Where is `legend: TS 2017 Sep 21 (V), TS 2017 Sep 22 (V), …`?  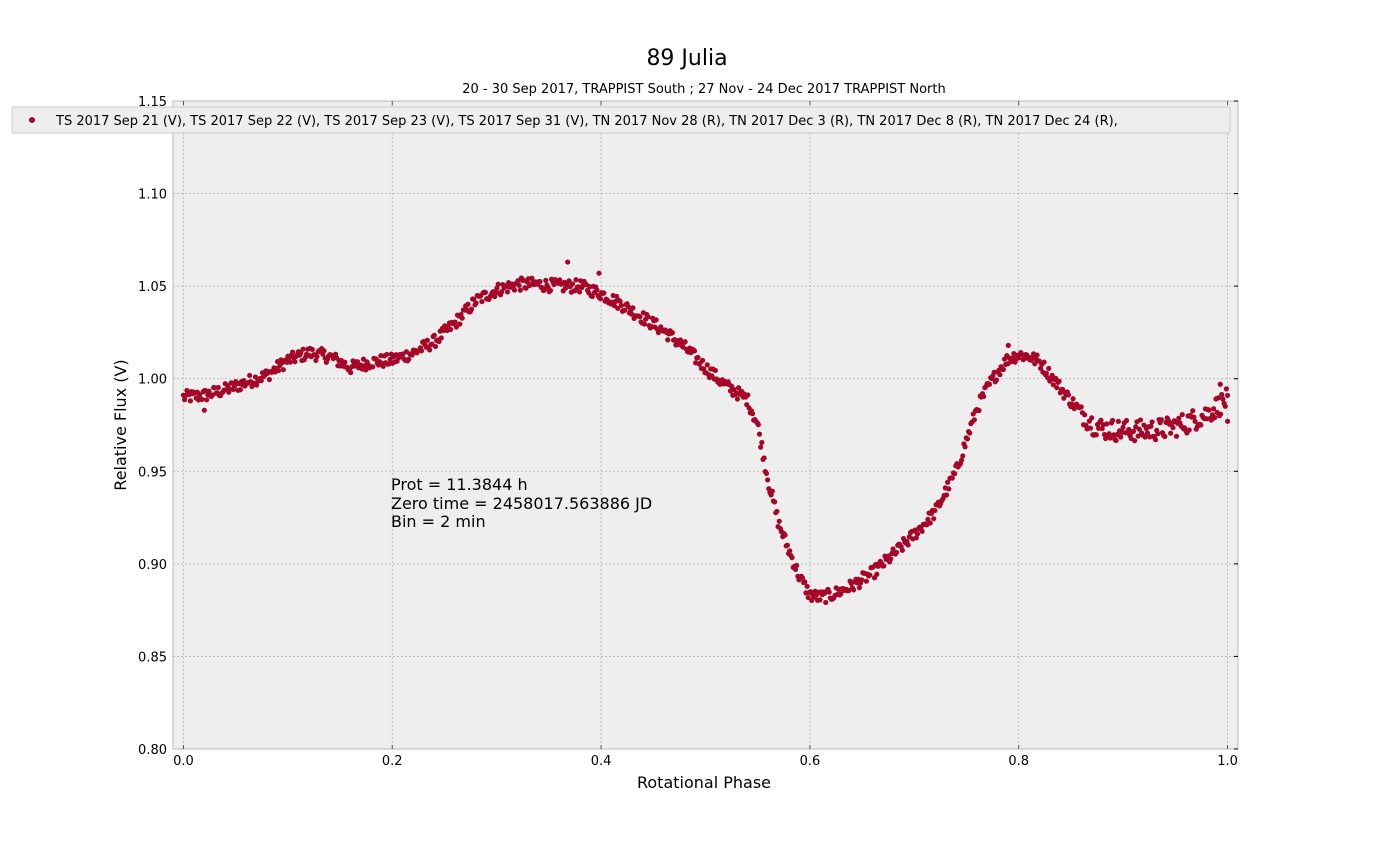 legend: TS 2017 Sep 21 (V), TS 2017 Sep 22 (V), … is located at coordinates (621, 120).